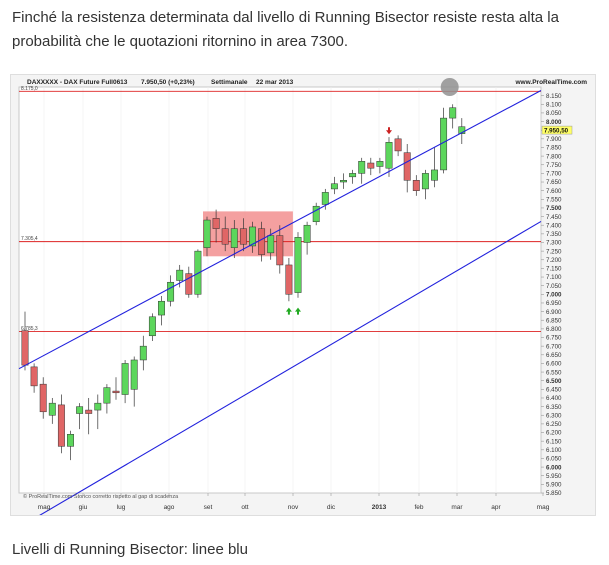 The height and width of the screenshot is (565, 609). What do you see at coordinates (554, 433) in the screenshot?
I see `y-tick-label: 6.200` at bounding box center [554, 433].